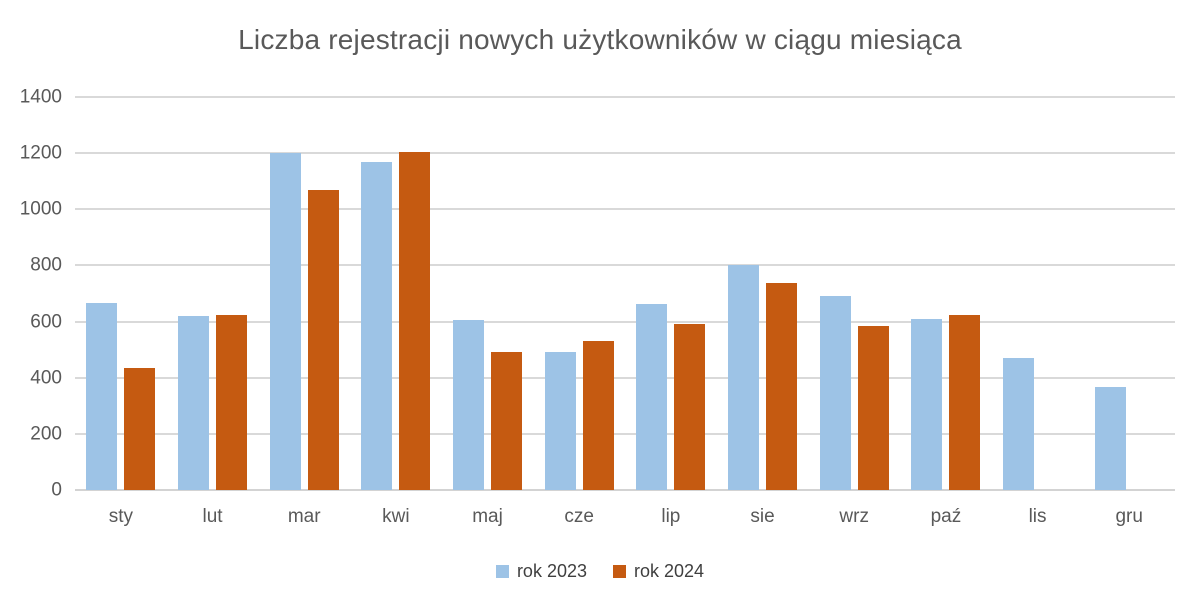  What do you see at coordinates (619, 571) in the screenshot?
I see `legend-swatch-rok-2024` at bounding box center [619, 571].